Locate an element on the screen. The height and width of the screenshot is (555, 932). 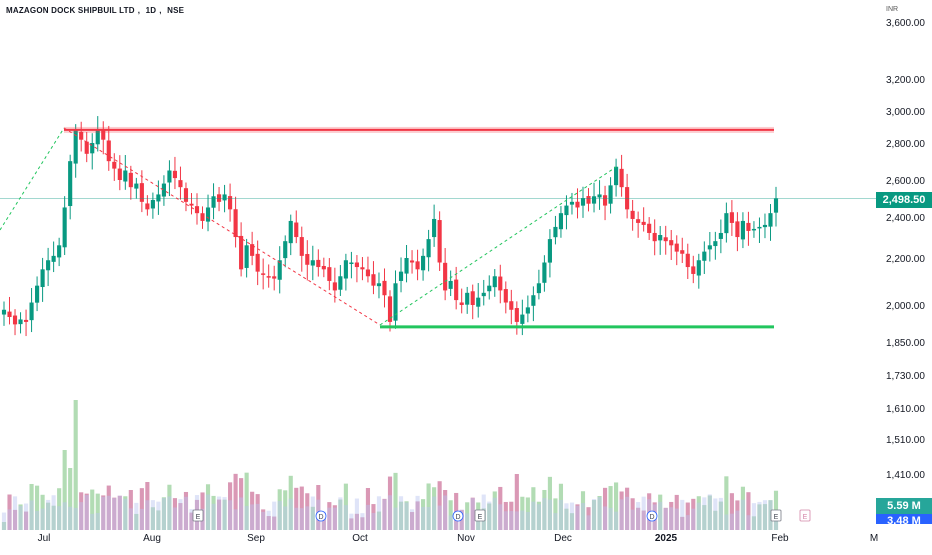
symbol-title: MAZAGON DOCK SHIPBUIL LTD, 1D, NSE is located at coordinates (95, 10).